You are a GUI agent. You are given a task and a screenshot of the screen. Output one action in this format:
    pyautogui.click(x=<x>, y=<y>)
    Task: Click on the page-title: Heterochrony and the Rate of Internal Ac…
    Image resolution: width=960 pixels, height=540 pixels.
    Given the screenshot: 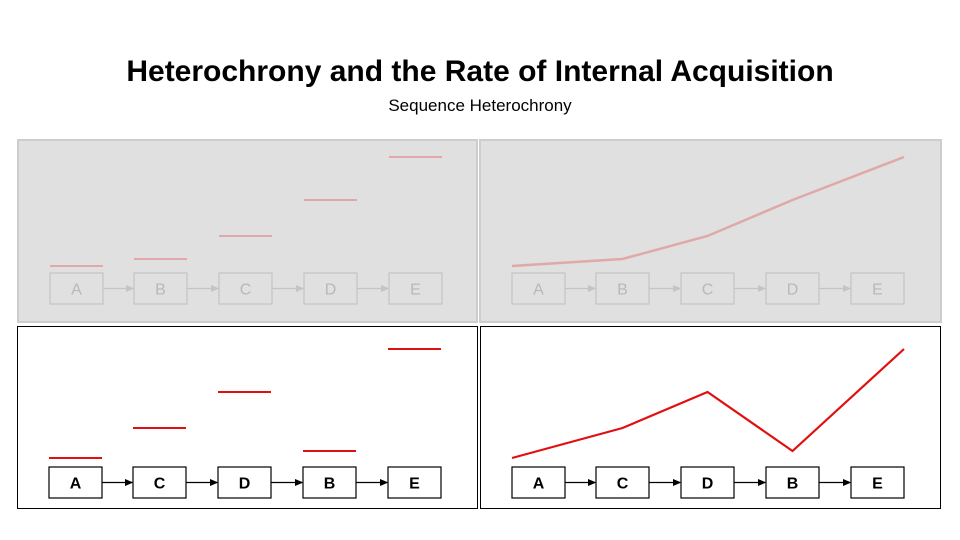 What is the action you would take?
    pyautogui.click(x=480, y=71)
    